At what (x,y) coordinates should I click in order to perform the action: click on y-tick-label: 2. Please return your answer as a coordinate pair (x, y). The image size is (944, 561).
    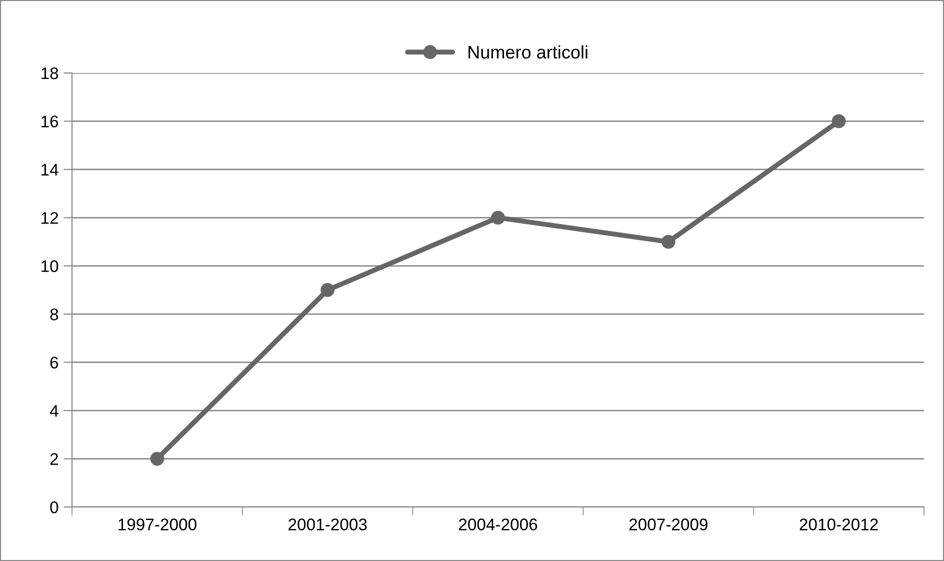
    Looking at the image, I should click on (54, 459).